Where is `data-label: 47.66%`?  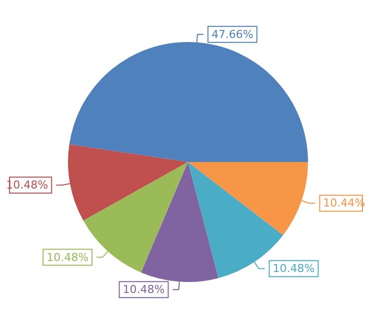 data-label: 47.66% is located at coordinates (232, 34).